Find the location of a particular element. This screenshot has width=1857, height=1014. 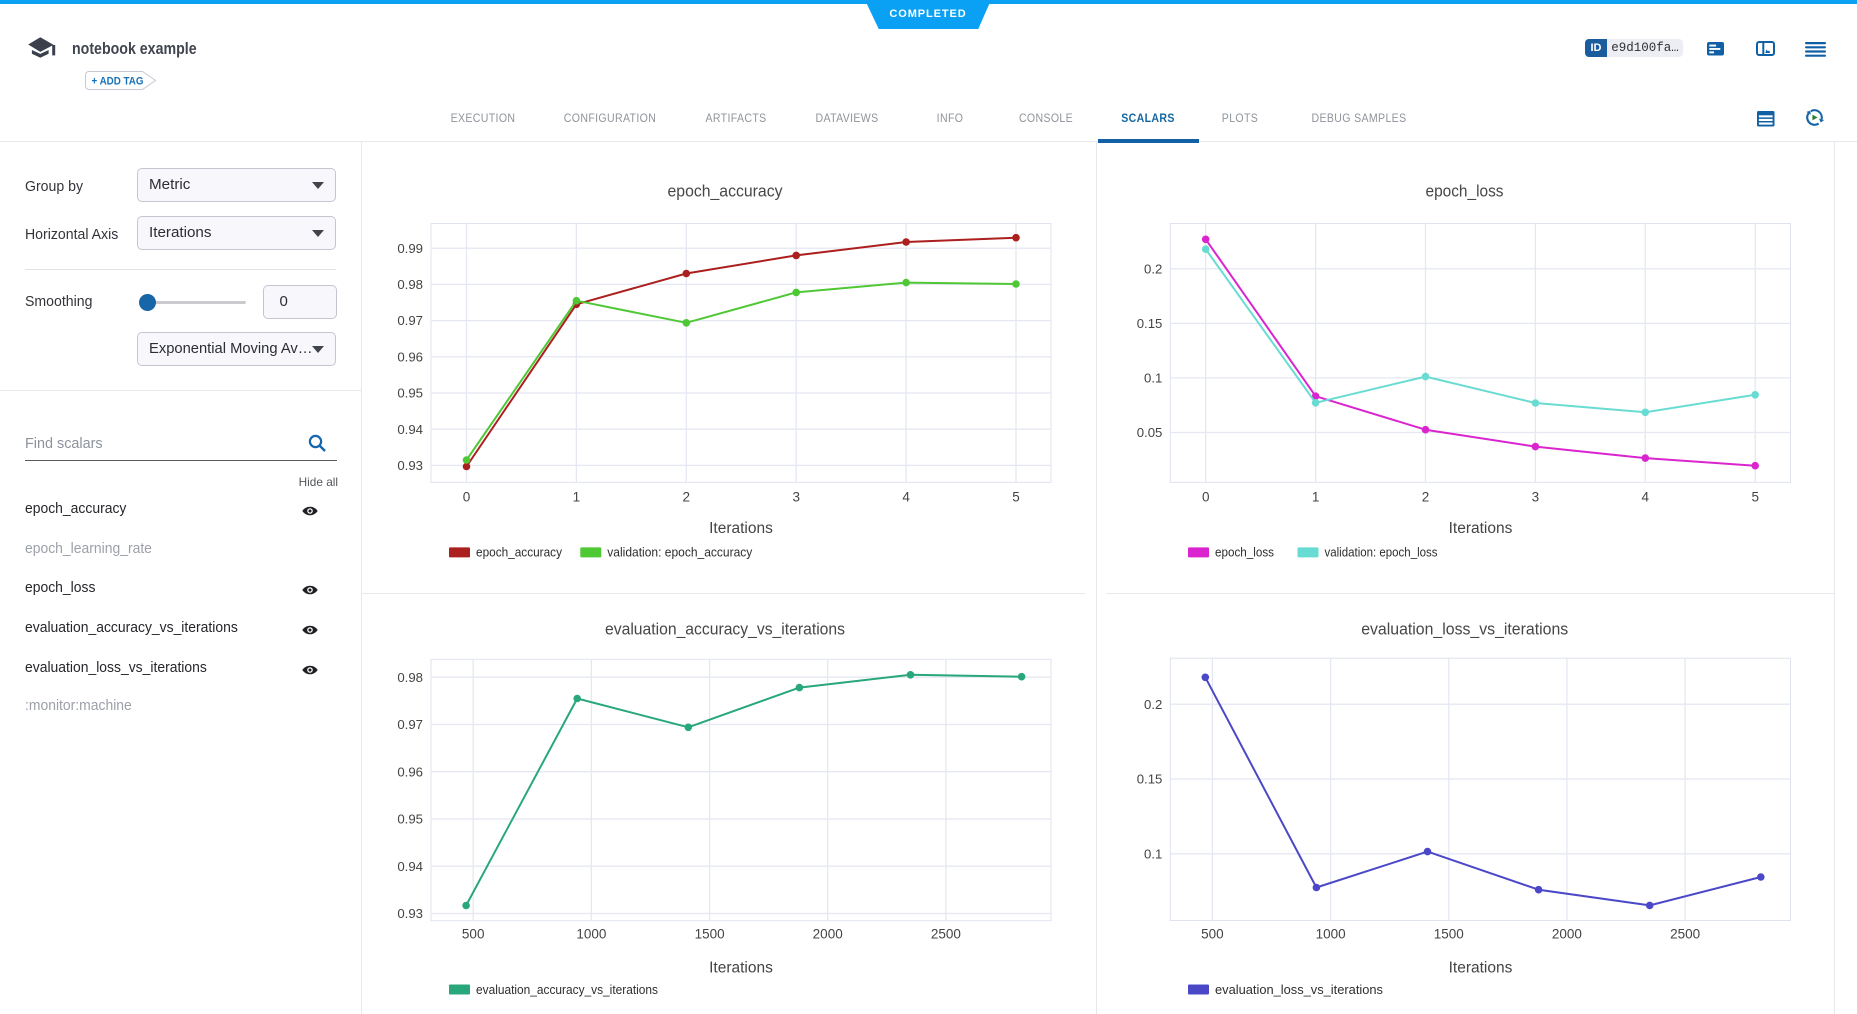

svg-text: validation: epoch_accuracy is located at coordinates (680, 553).